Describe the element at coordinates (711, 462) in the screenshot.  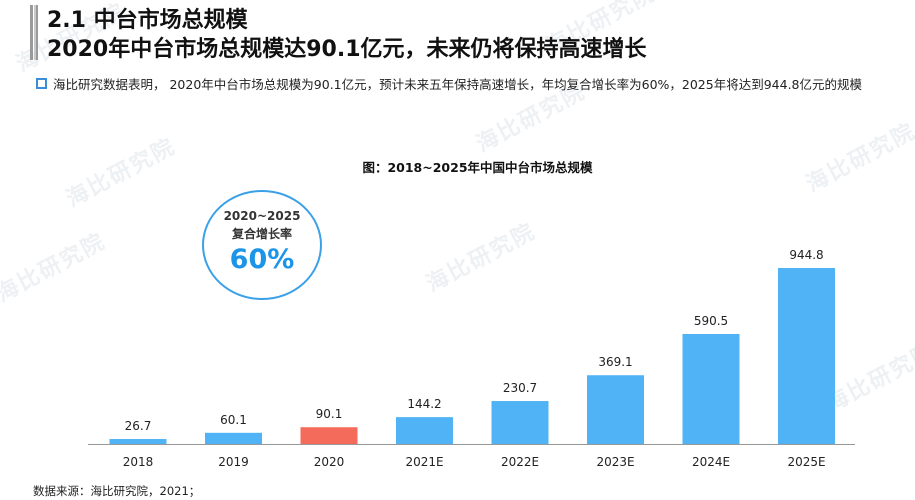
I see `x-tick-label-2024E: 2024E` at that location.